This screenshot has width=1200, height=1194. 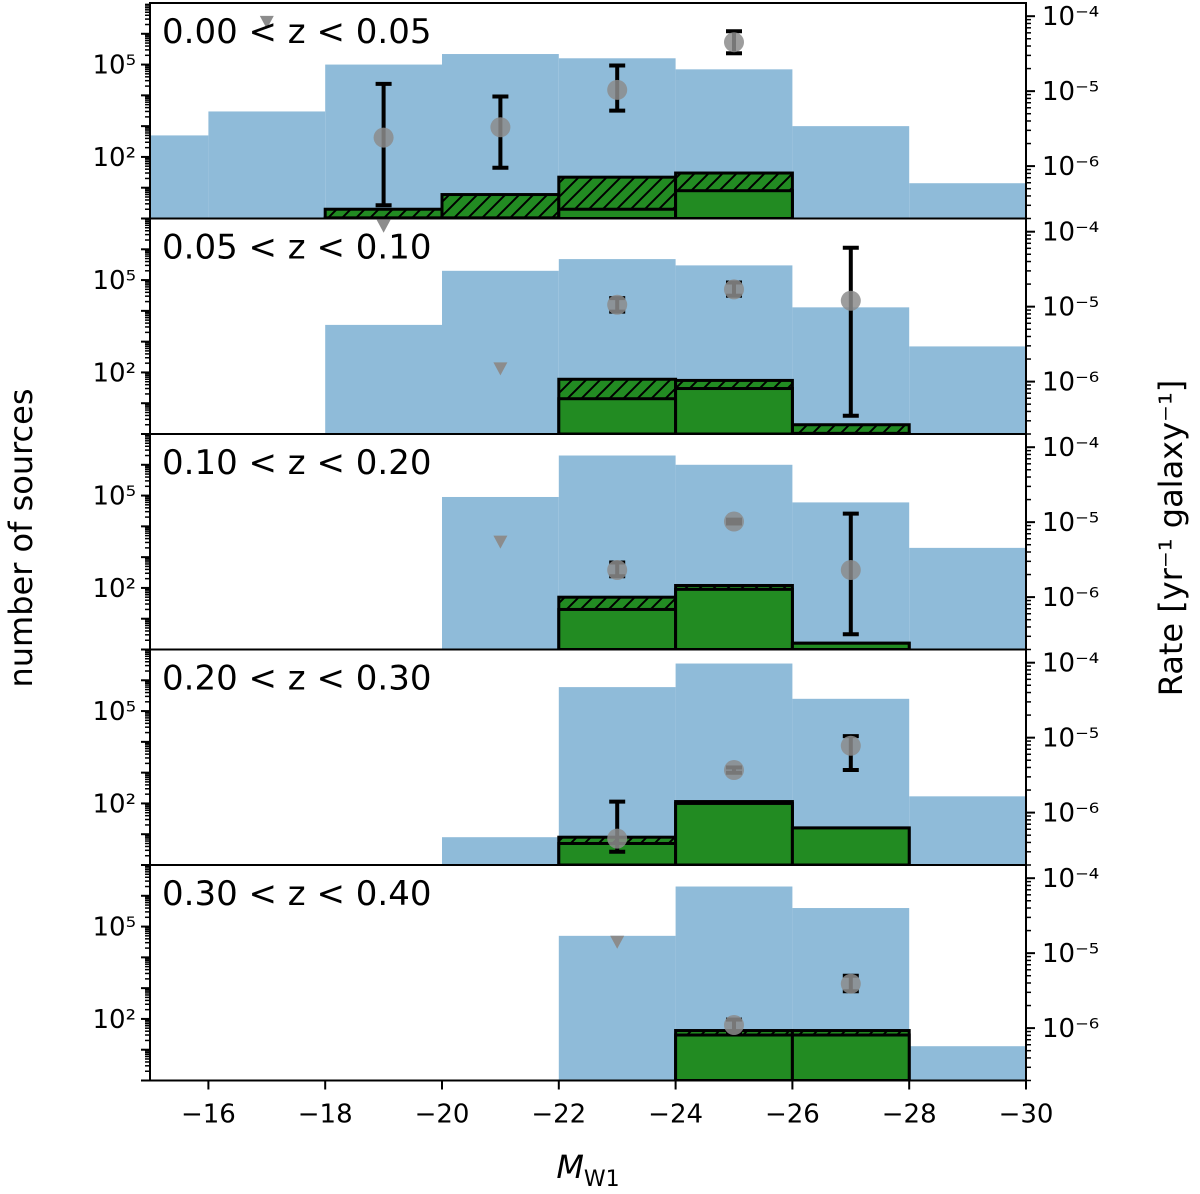 What do you see at coordinates (587, 1170) in the screenshot?
I see `x-axis-label: MW1` at bounding box center [587, 1170].